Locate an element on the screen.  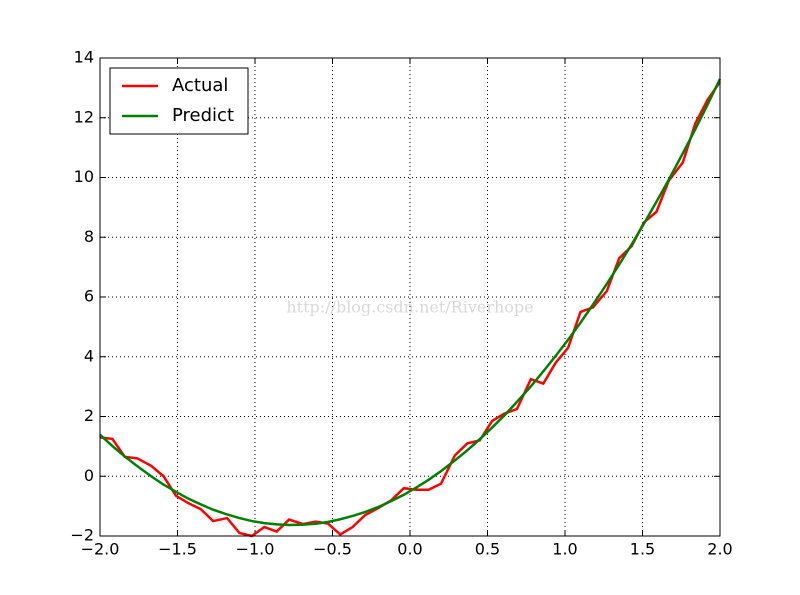
y-tick-label: 8 is located at coordinates (89, 236).